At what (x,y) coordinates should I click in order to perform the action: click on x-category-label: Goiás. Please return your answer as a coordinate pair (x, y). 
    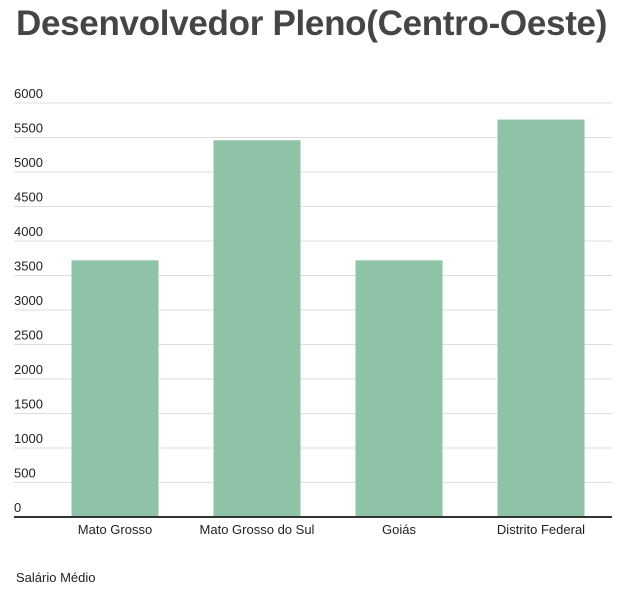
    Looking at the image, I should click on (399, 529).